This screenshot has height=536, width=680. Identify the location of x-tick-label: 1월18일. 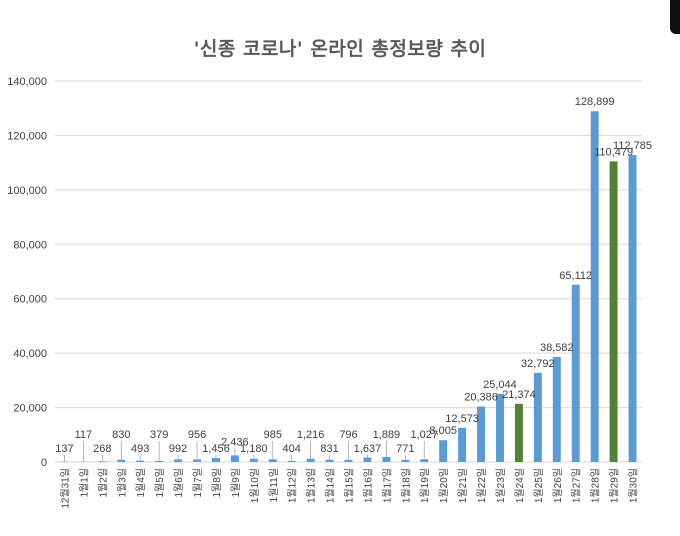
(406, 485).